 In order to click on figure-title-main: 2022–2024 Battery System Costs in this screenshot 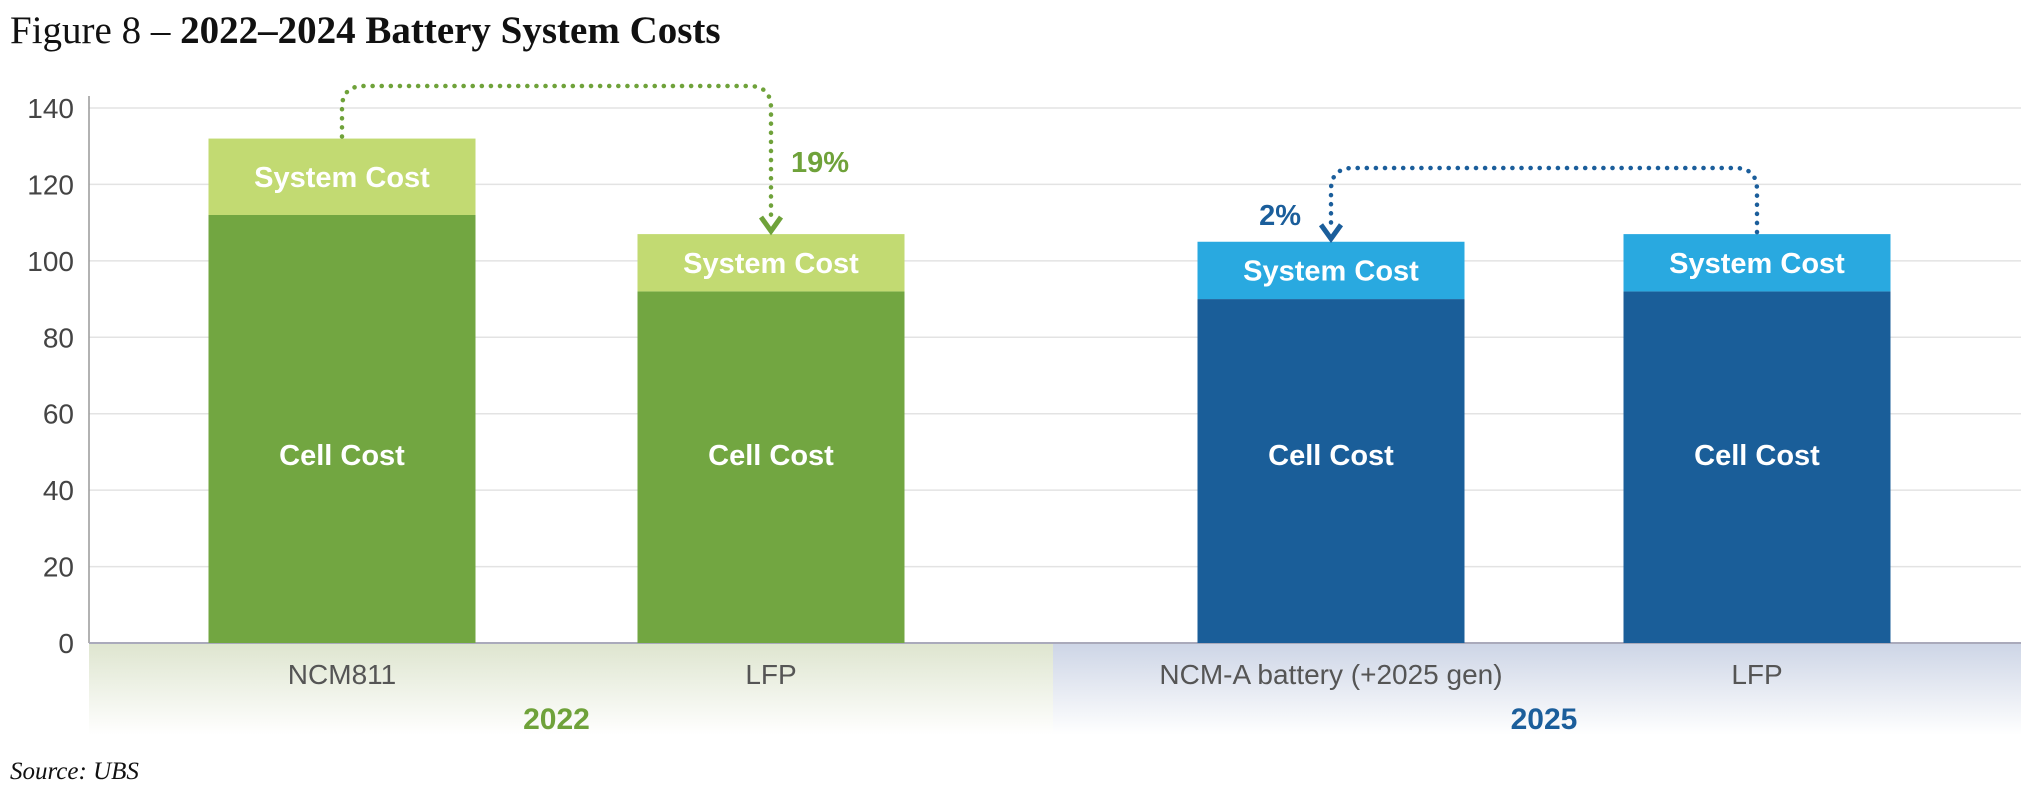, I will do `click(450, 30)`.